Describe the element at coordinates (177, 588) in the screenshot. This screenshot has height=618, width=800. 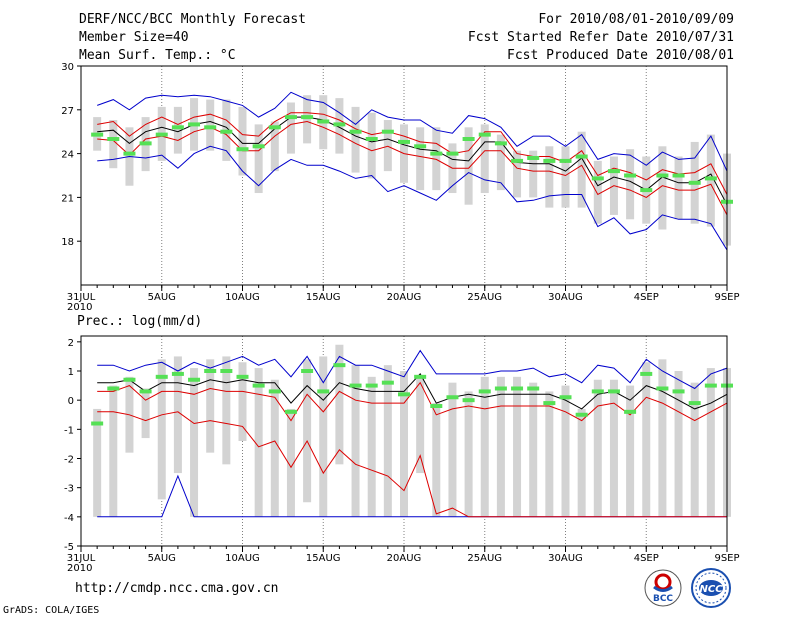
I see `footer-url: http://cmdp.ncc.cma.gov.cn` at that location.